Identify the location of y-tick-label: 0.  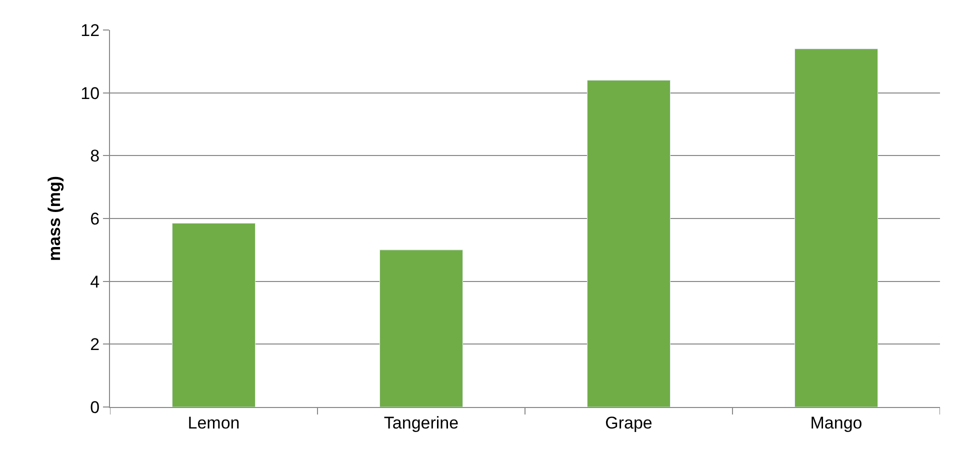
(95, 407).